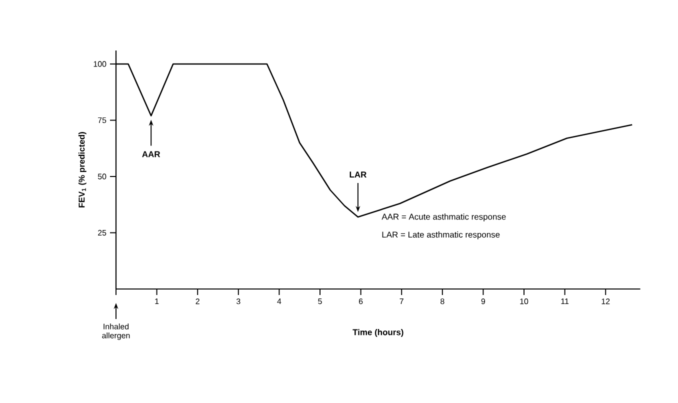 The image size is (678, 403). Describe the element at coordinates (378, 333) in the screenshot. I see `x-axis-title: Time (hours)` at that location.